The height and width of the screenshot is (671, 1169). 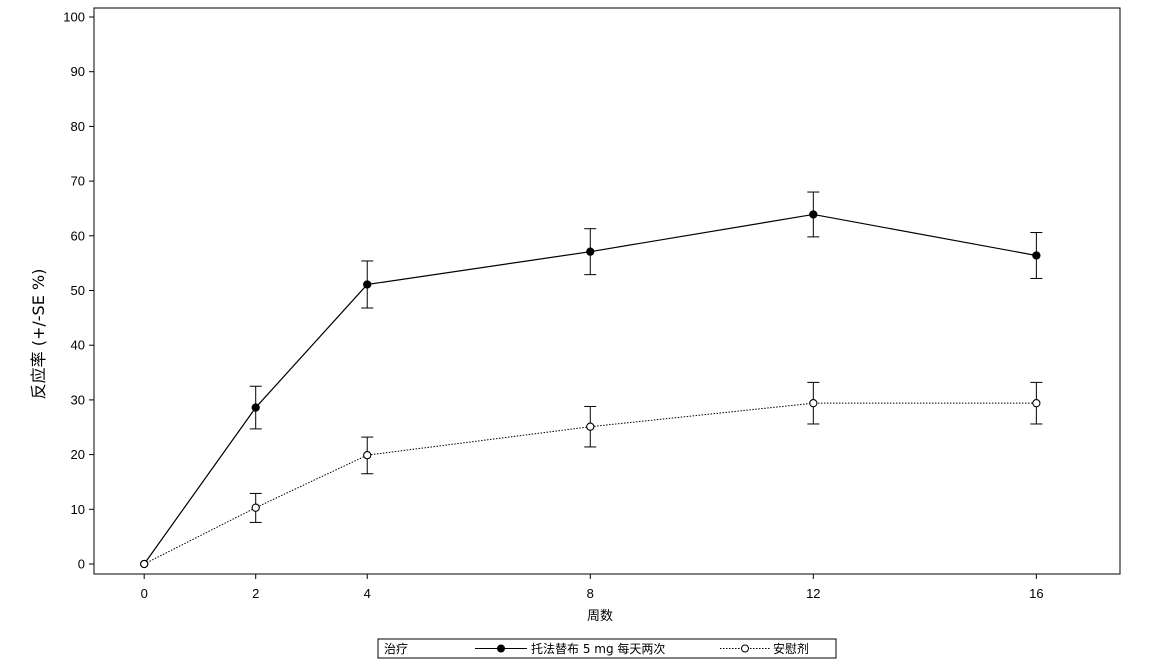 I want to click on y-tick-label: 80, so click(x=78, y=126).